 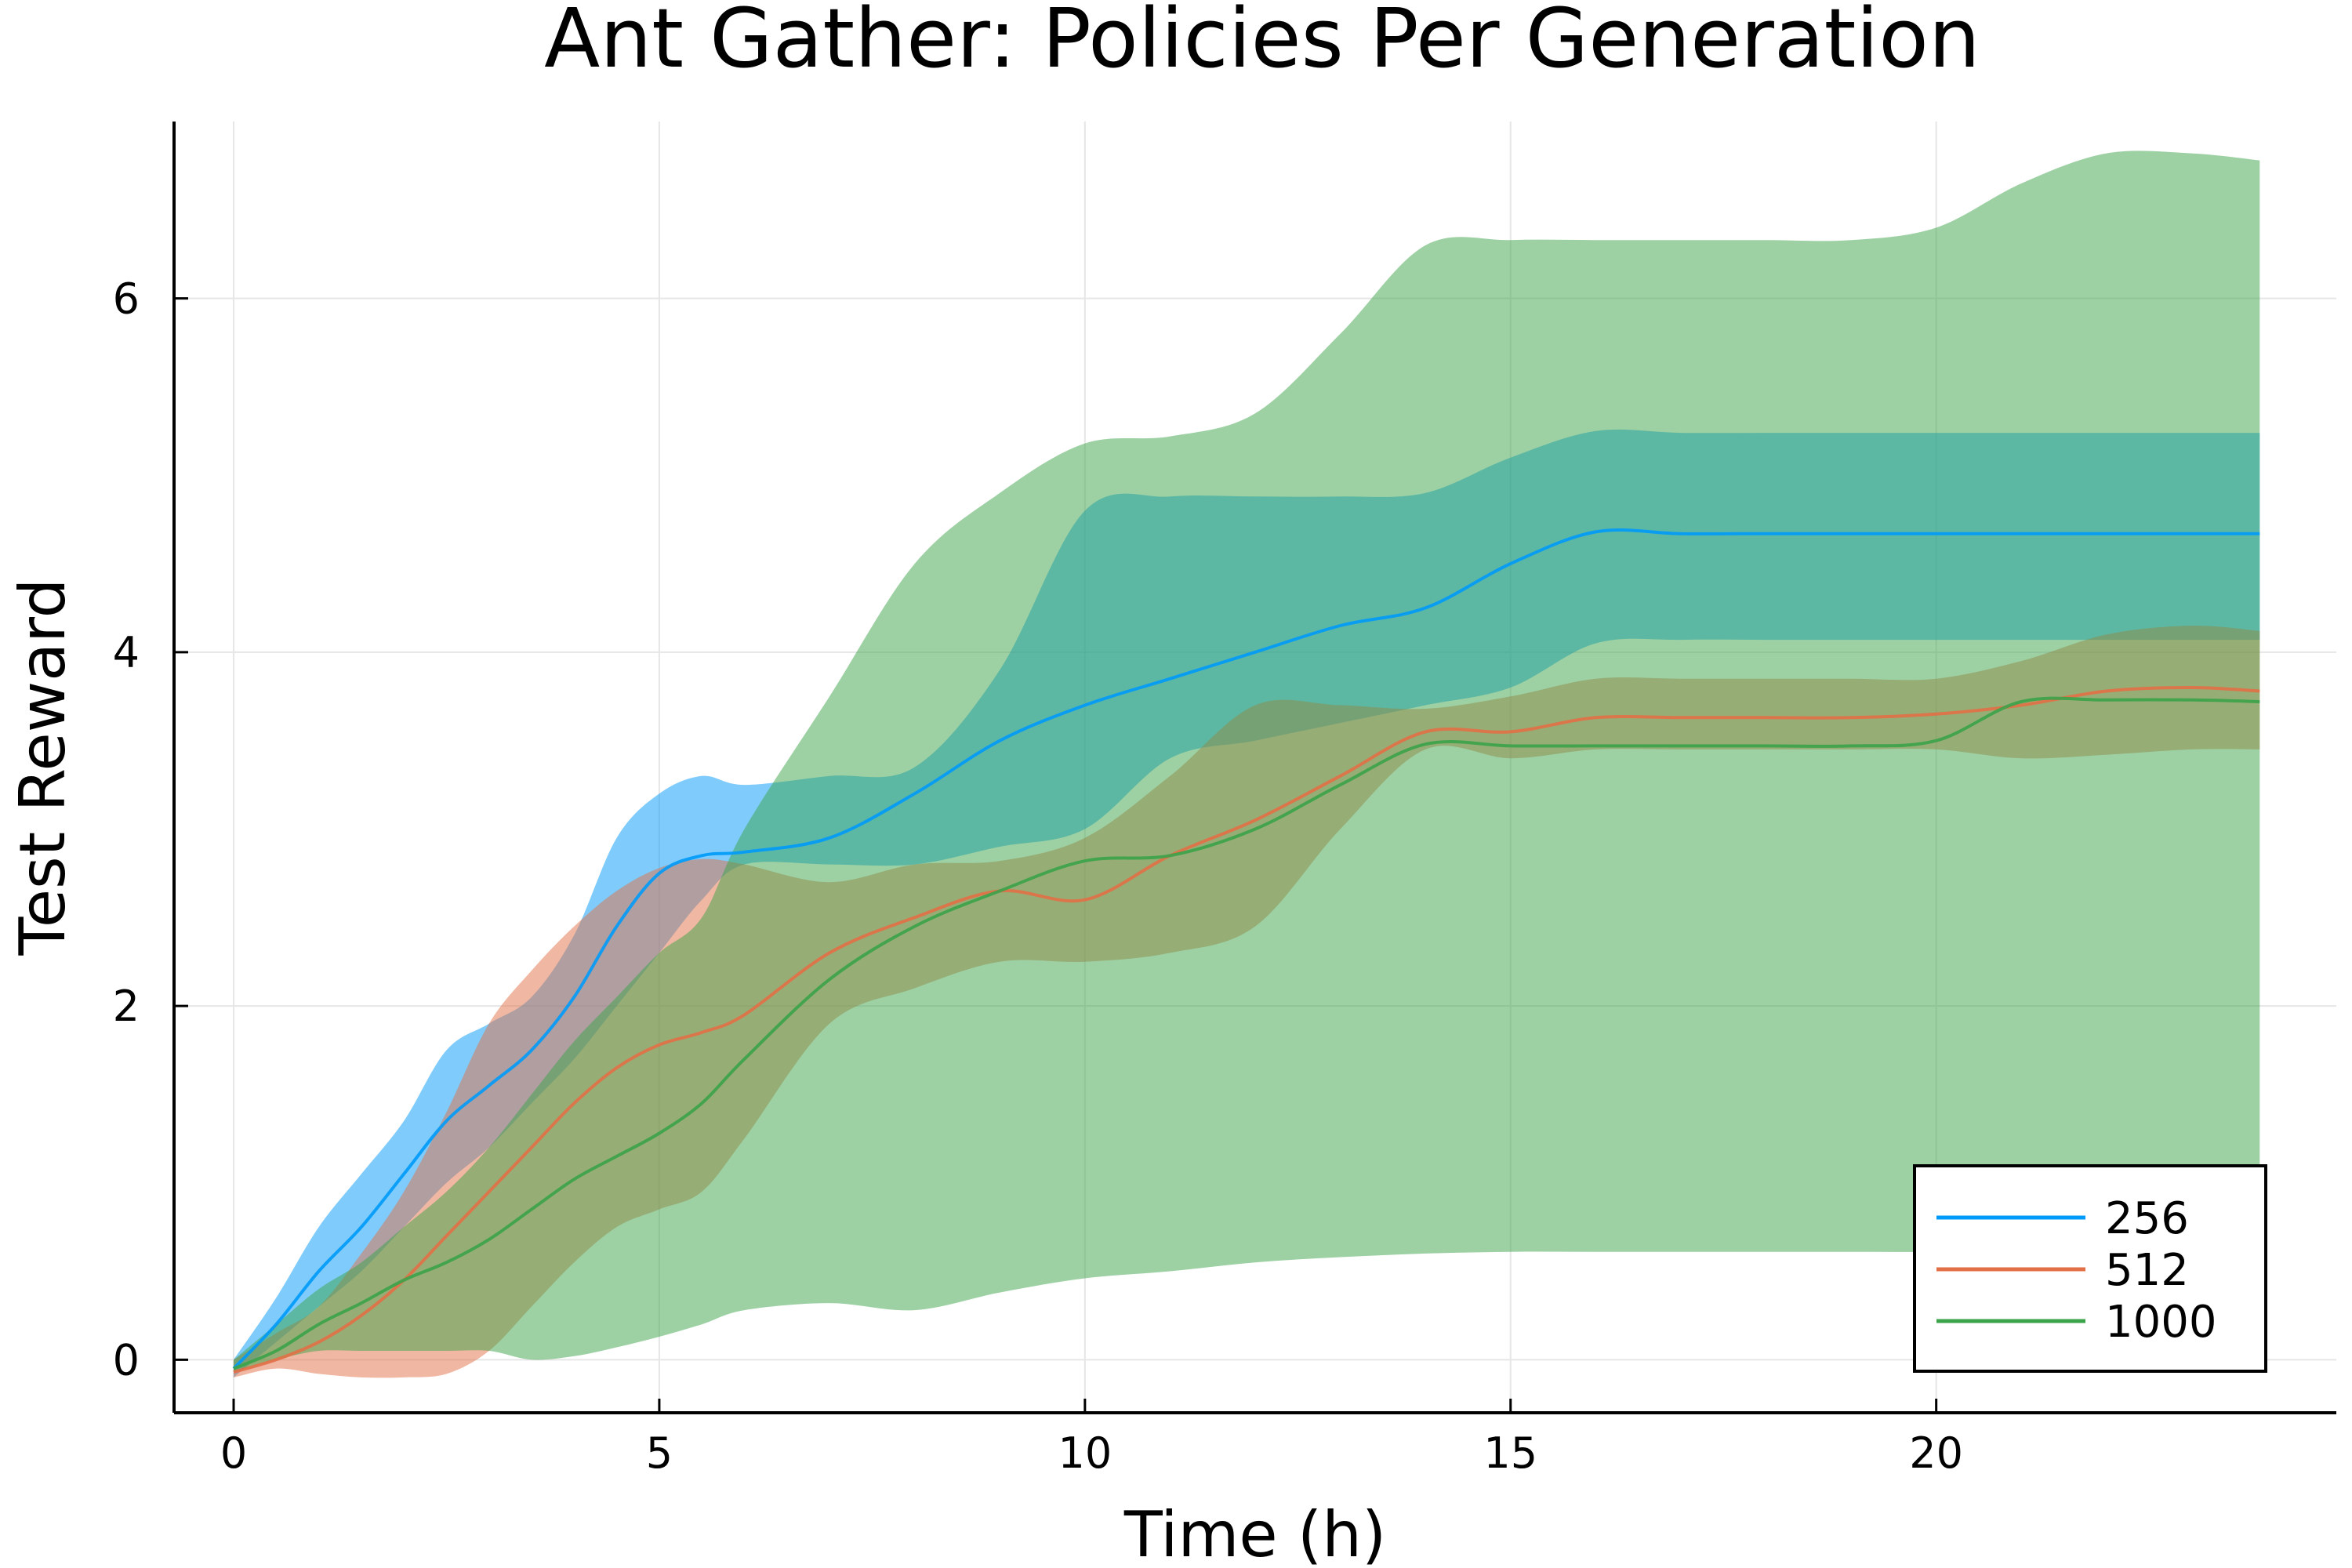 What do you see at coordinates (1254, 1533) in the screenshot?
I see `x-axis-label: Time (h)` at bounding box center [1254, 1533].